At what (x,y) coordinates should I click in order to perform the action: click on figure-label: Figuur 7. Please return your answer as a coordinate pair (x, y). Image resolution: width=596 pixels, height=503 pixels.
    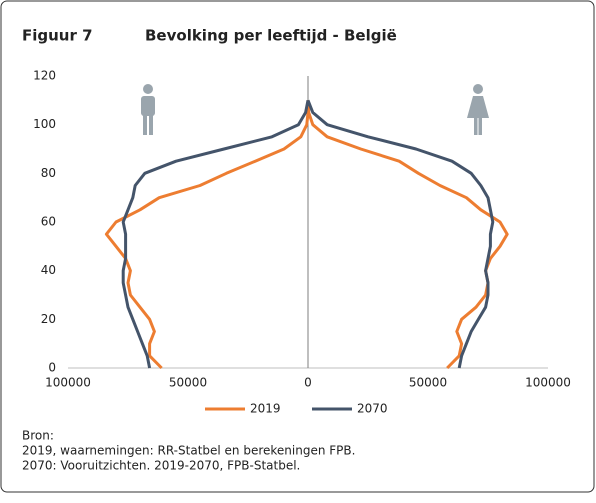
    Looking at the image, I should click on (57, 36).